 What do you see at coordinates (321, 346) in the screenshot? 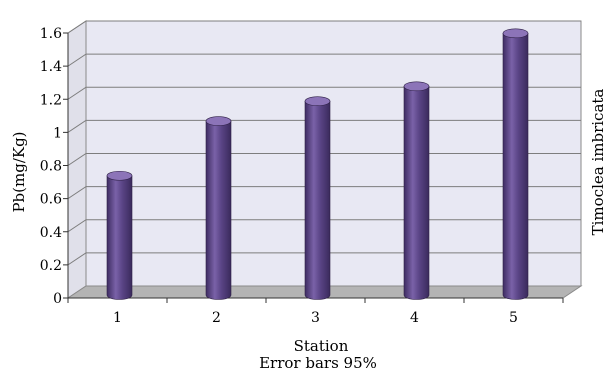
I see `x-axis-title: Station` at bounding box center [321, 346].